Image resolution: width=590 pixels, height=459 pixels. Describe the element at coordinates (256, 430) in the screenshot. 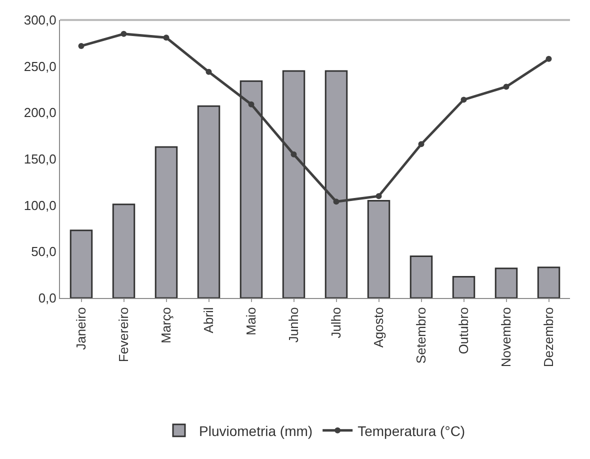

I see `legend-label: Pluviometria (mm)` at that location.